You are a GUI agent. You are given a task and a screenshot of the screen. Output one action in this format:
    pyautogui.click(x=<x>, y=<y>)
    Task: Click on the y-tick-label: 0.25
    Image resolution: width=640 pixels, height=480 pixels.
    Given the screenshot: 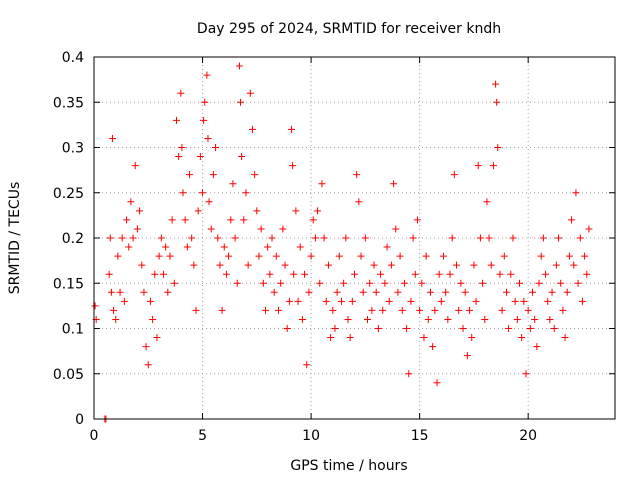 What is the action you would take?
    pyautogui.click(x=68, y=194)
    